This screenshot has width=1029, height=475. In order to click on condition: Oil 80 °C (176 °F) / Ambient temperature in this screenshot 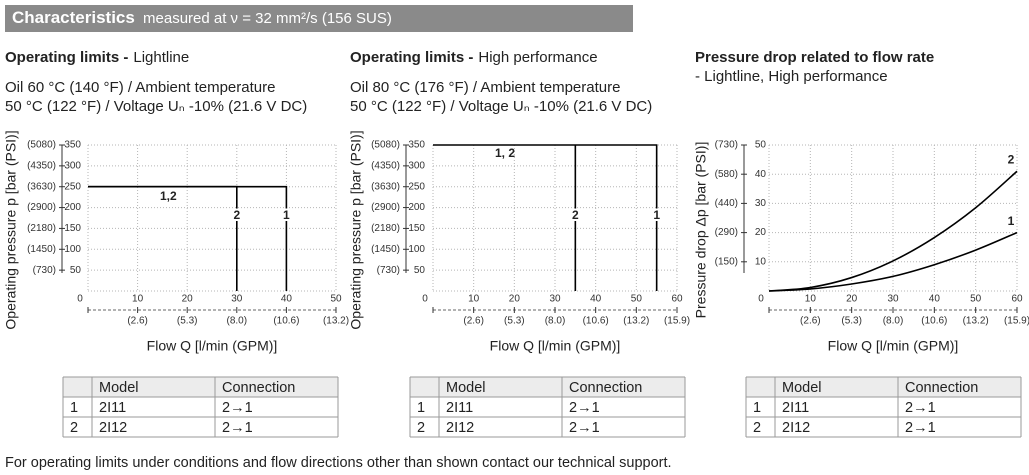, I will do `click(485, 87)`.